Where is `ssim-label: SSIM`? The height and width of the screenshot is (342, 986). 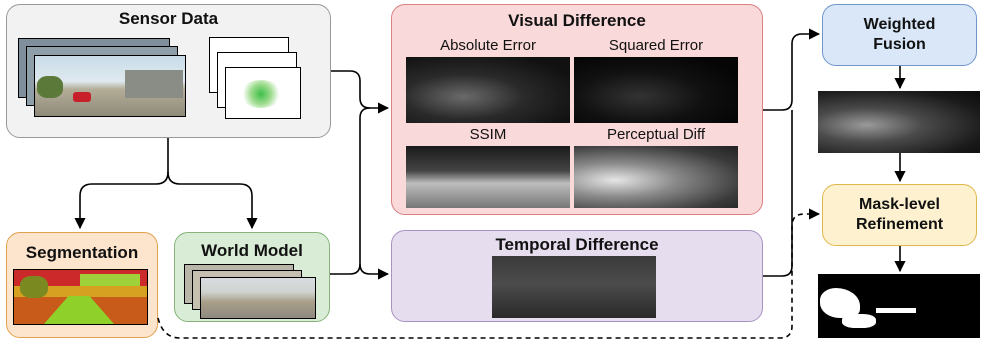
ssim-label: SSIM is located at coordinates (488, 134).